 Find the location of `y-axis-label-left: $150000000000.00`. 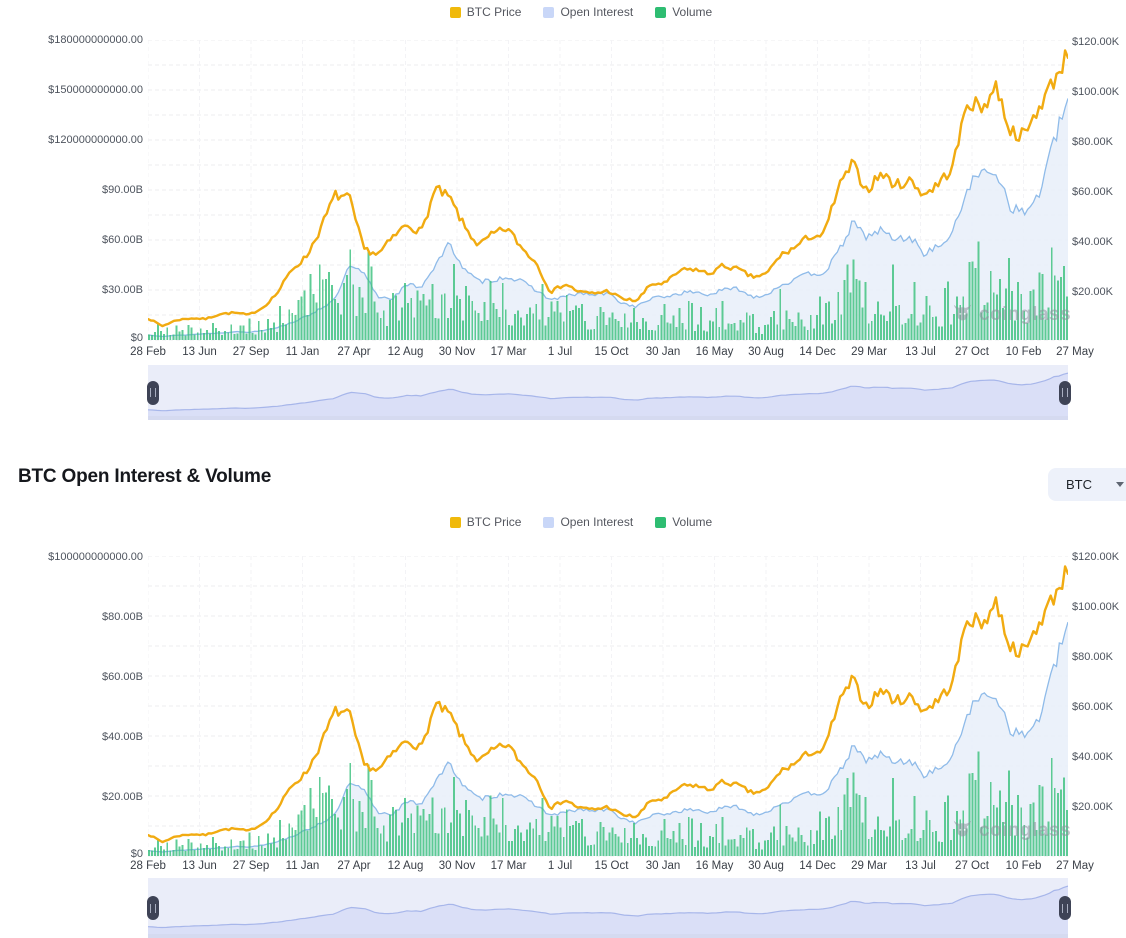

y-axis-label-left: $150000000000.00 is located at coordinates (95, 90).